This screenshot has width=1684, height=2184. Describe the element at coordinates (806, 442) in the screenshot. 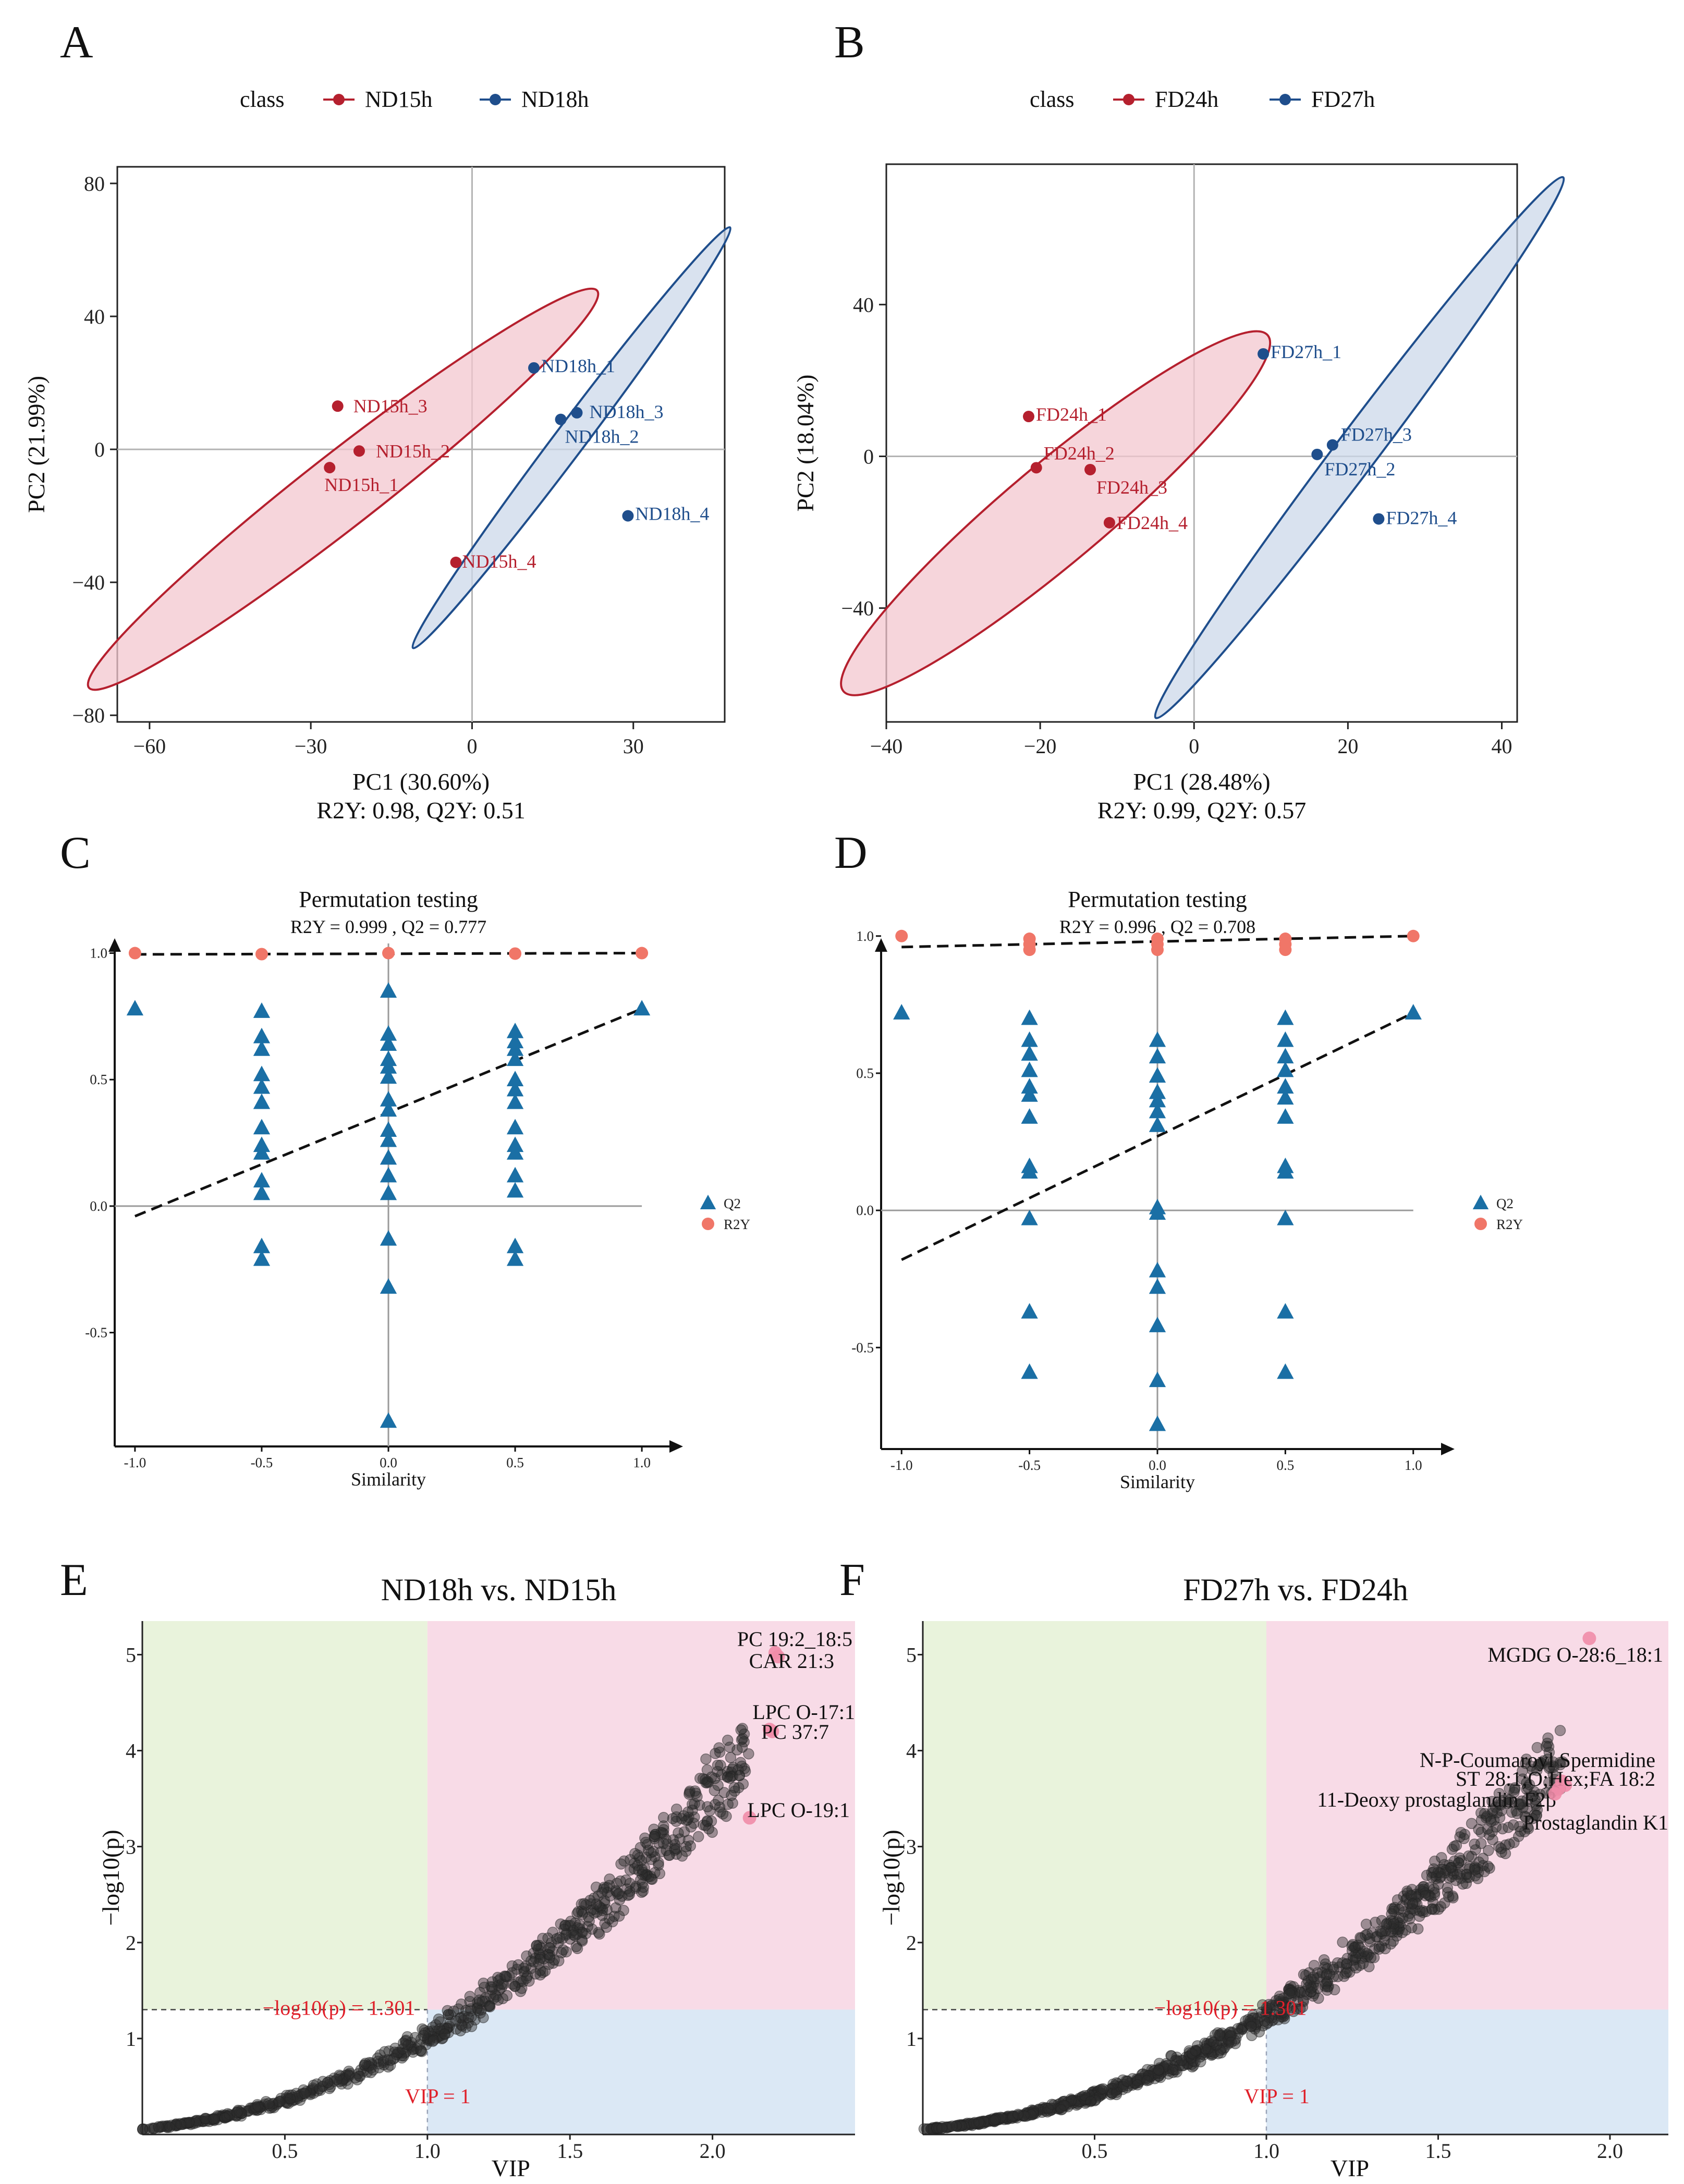

I see `y-axis-label: PC2 (18.04%)` at that location.